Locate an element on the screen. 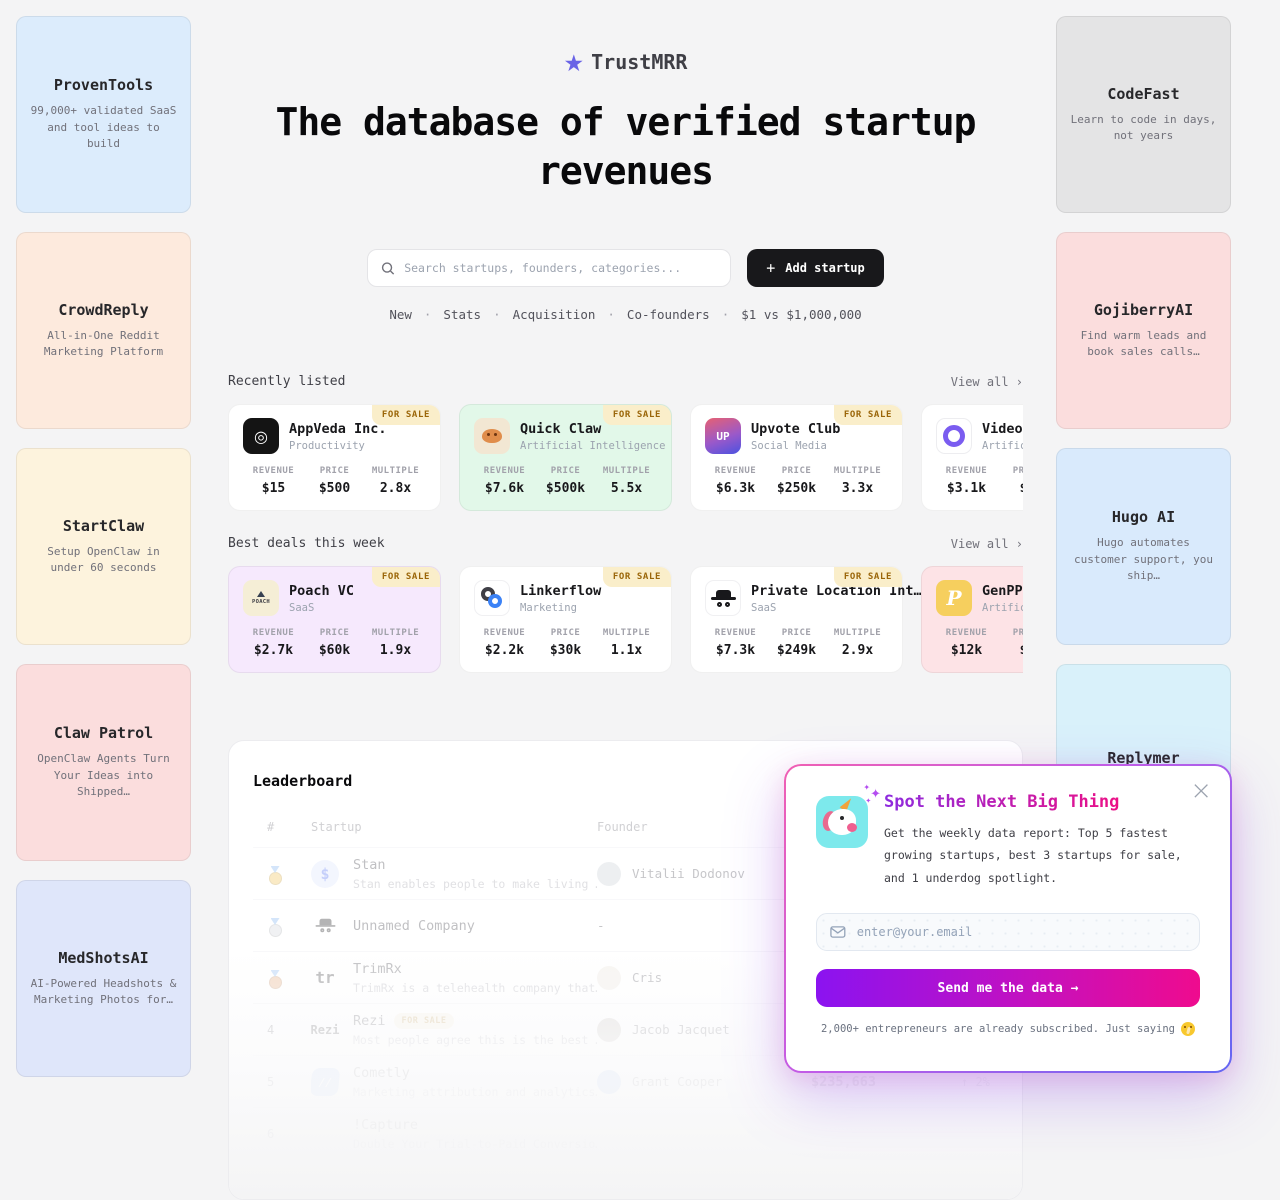 The height and width of the screenshot is (1200, 1280). poach-vc-logo-icon: POACH is located at coordinates (261, 598).